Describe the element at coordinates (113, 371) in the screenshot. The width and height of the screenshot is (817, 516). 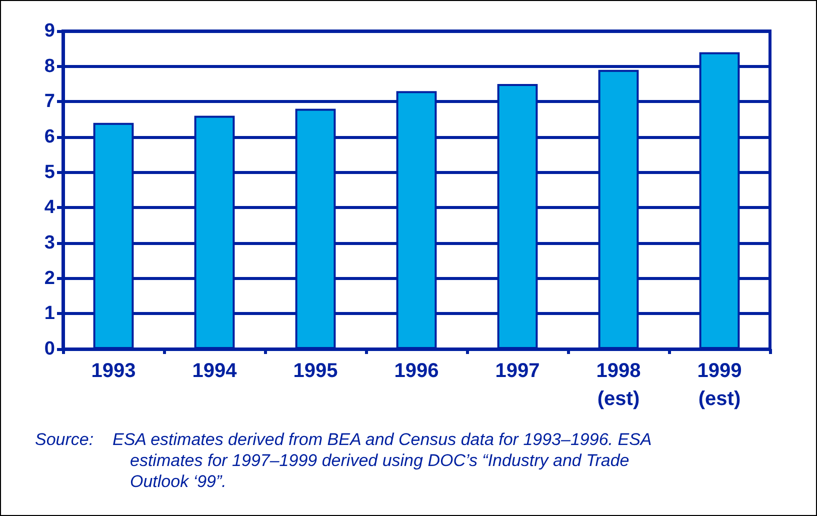
I see `x-tick-label: 1993` at that location.